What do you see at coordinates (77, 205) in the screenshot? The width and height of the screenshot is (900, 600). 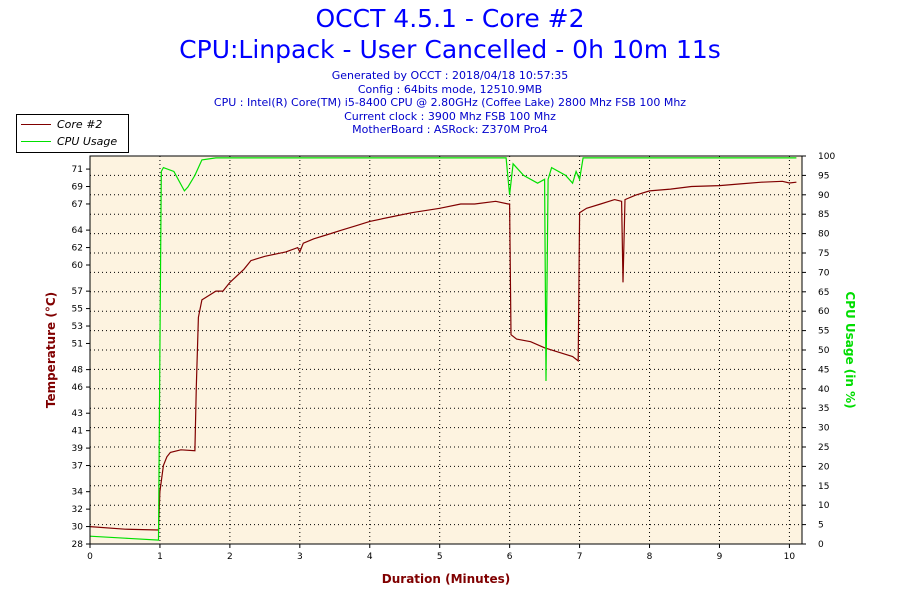 I see `y-tick-label: 67` at bounding box center [77, 205].